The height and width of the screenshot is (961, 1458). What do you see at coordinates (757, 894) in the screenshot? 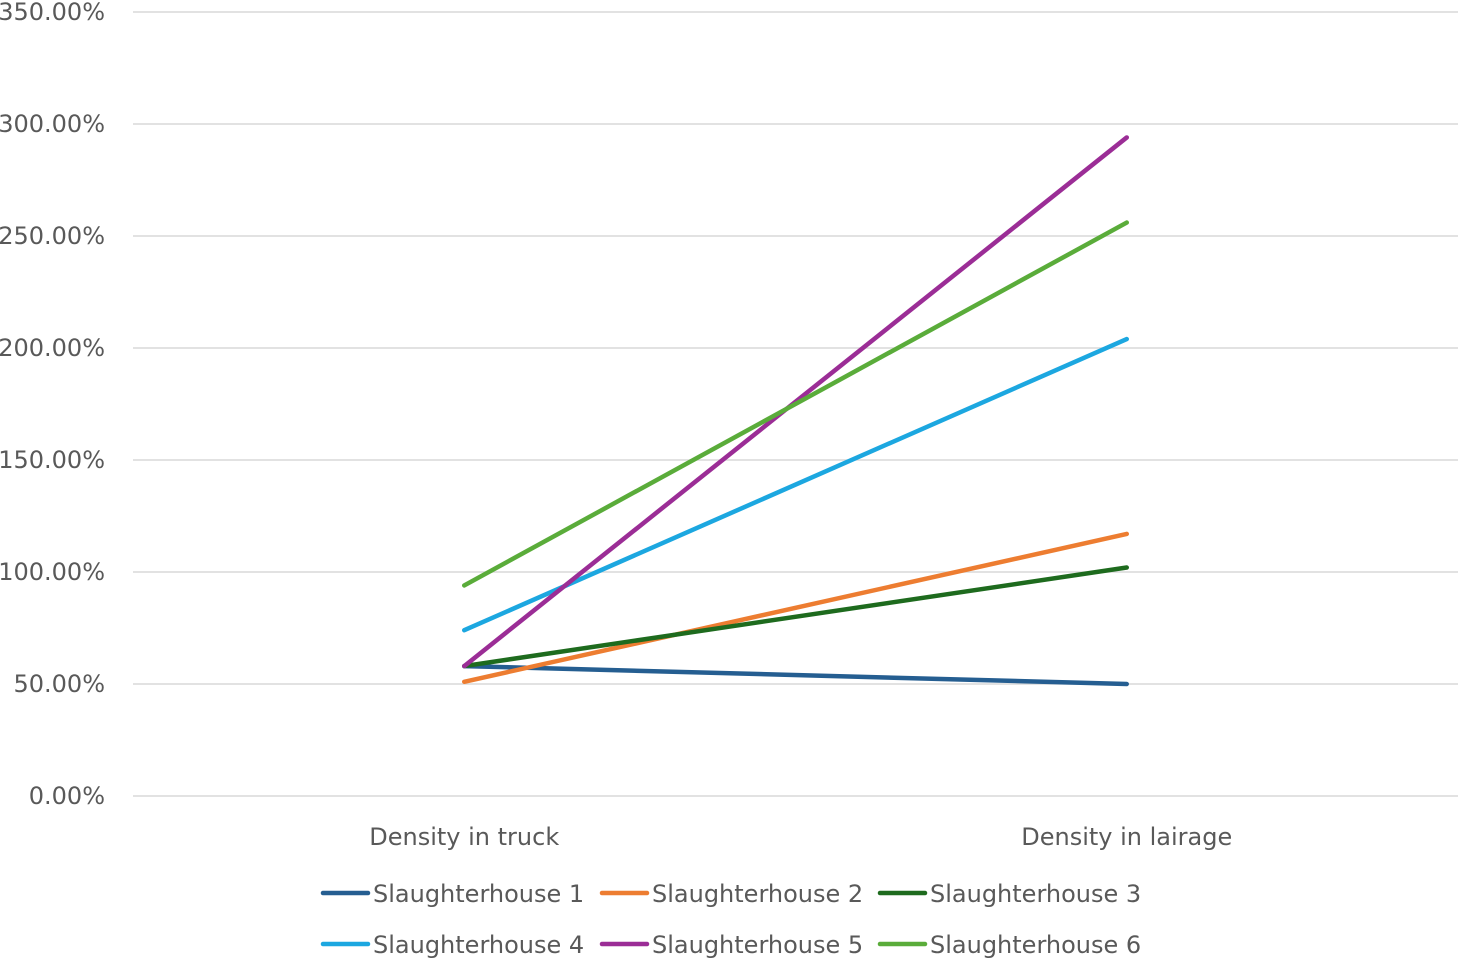
I see `legend-label: Slaughterhouse 2` at bounding box center [757, 894].